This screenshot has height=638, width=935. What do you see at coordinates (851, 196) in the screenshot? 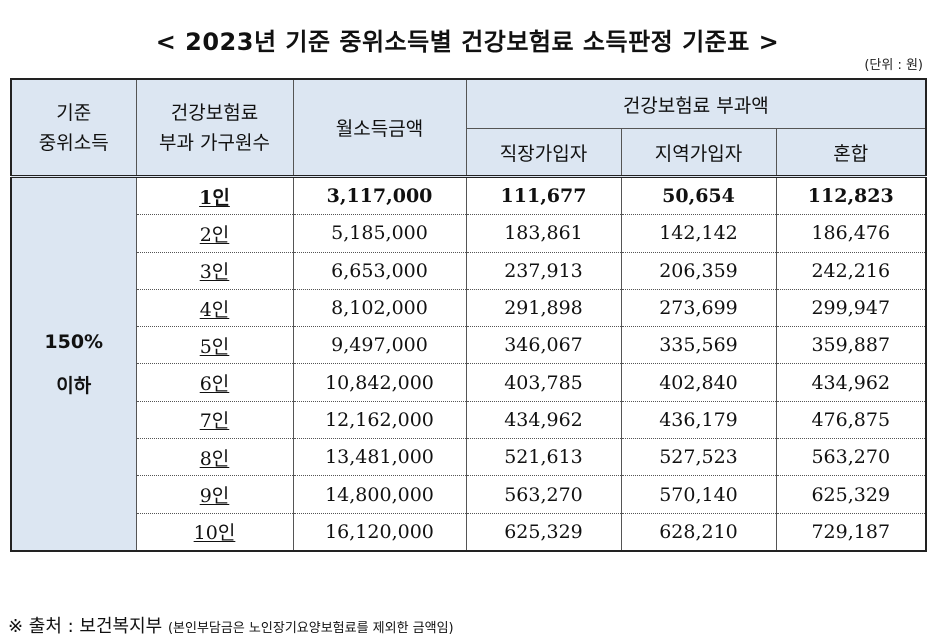
I see `mixed-premium-cell: 112,823` at bounding box center [851, 196].